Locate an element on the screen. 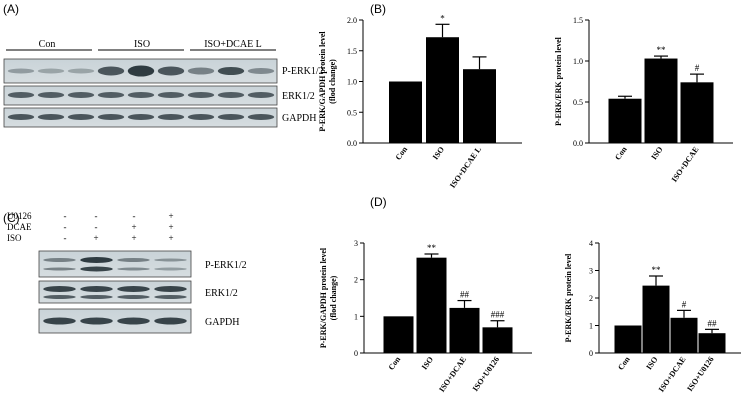  blot-a-strip-p-erk is located at coordinates (140, 71).